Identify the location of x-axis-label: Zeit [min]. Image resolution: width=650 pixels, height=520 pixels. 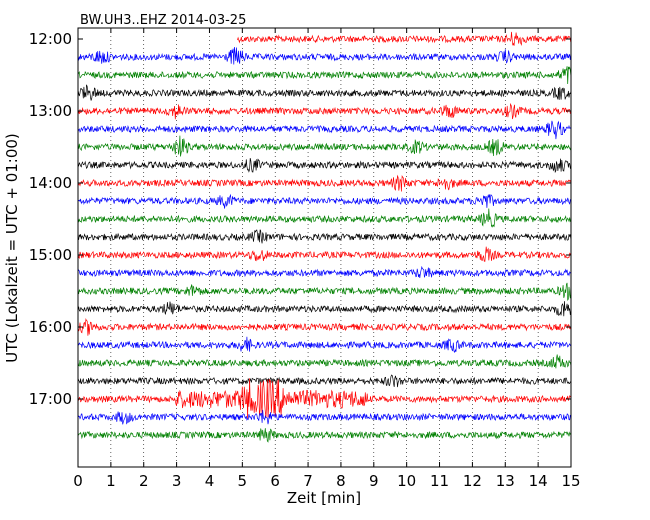
(324, 498).